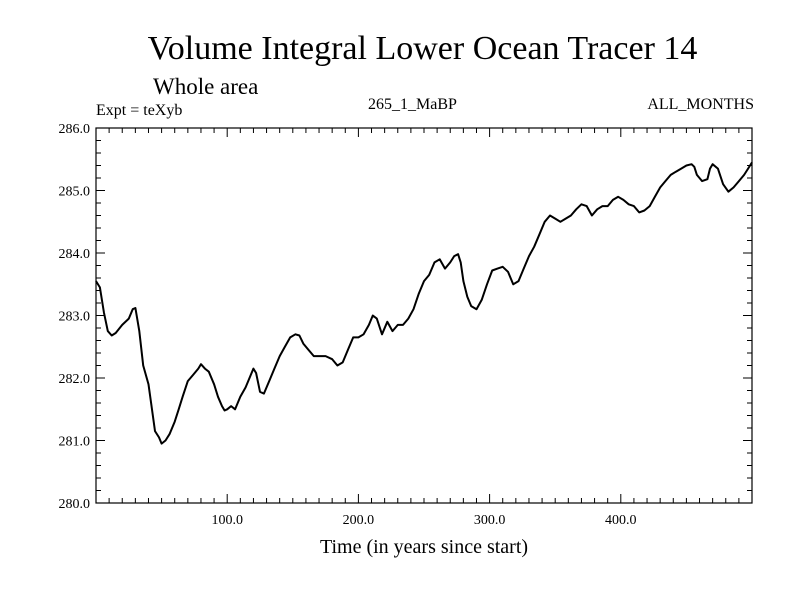 The height and width of the screenshot is (600, 800). Describe the element at coordinates (412, 104) in the screenshot. I see `run-label: 265_1_MaBP` at that location.